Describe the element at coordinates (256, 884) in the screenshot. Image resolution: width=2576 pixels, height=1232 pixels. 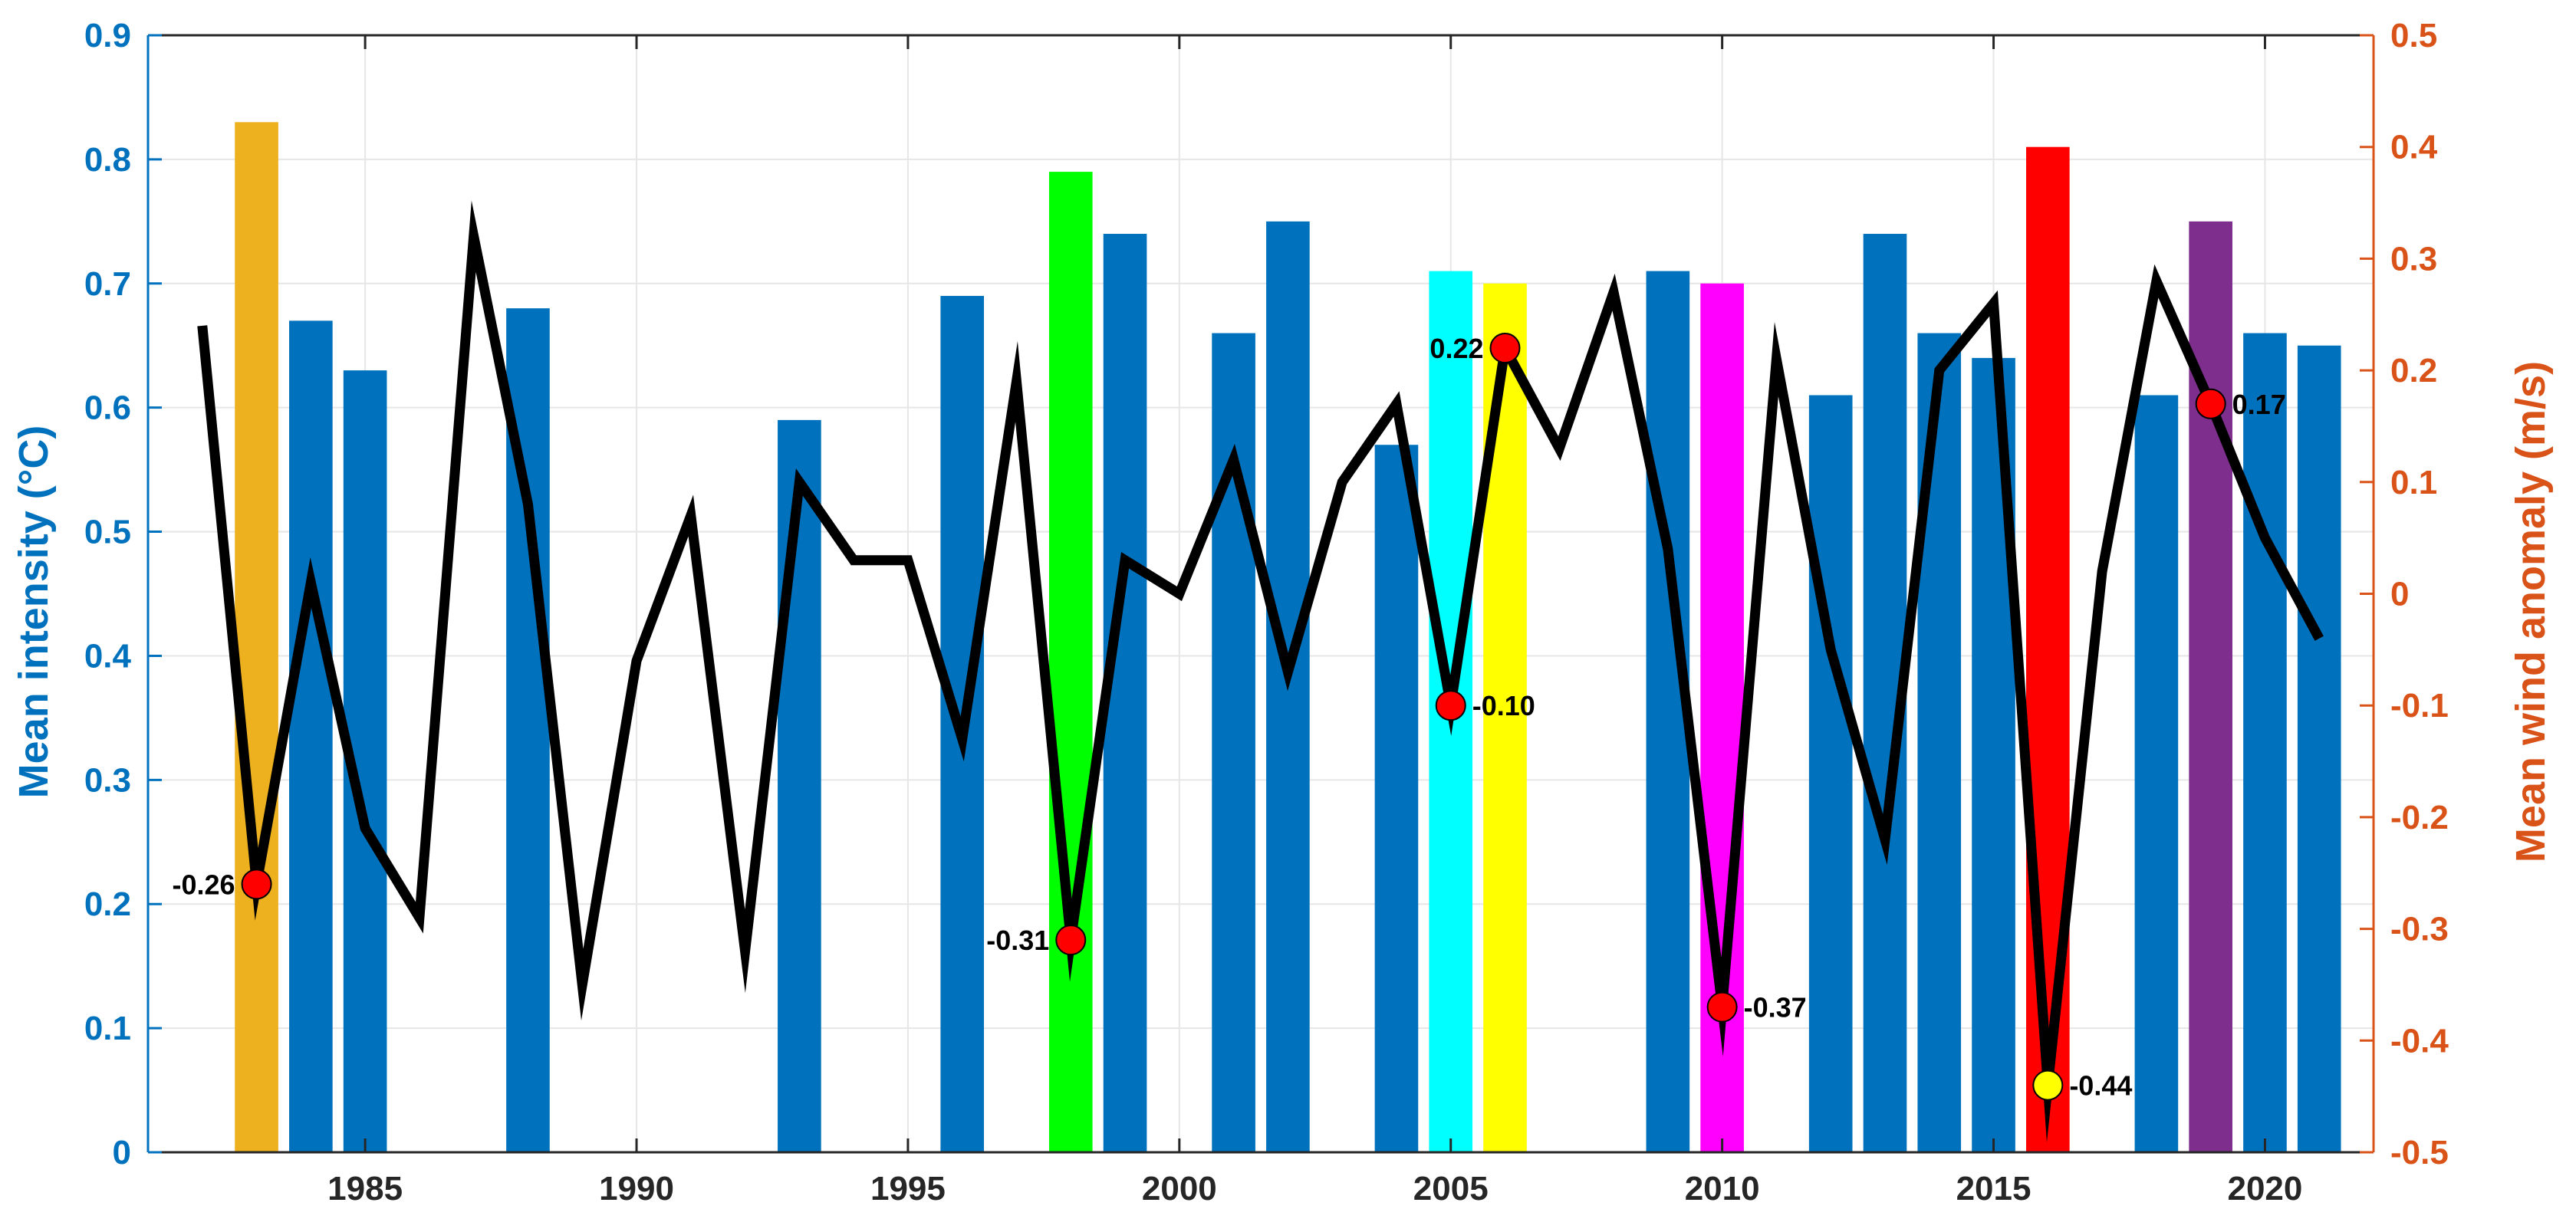
I see `point-marker-1983` at that location.